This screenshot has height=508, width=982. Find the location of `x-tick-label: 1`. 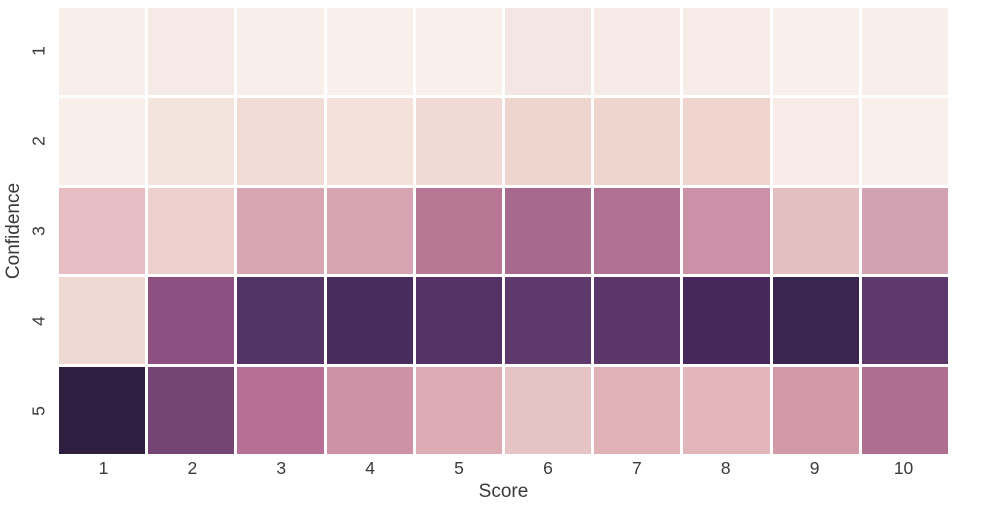

x-tick-label: 1 is located at coordinates (103, 468).